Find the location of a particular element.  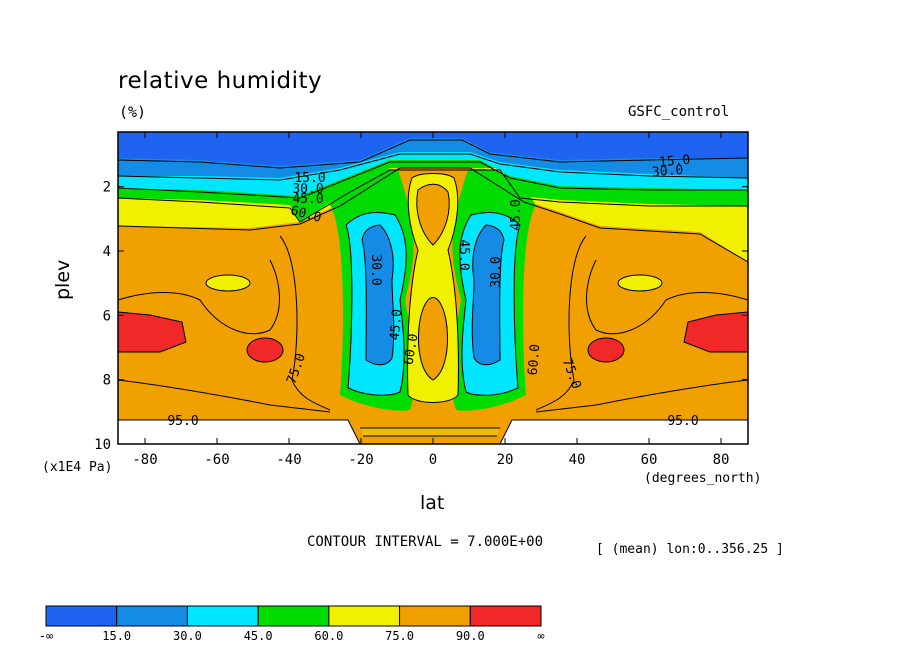

y-tick-label: 8 is located at coordinates (107, 381).